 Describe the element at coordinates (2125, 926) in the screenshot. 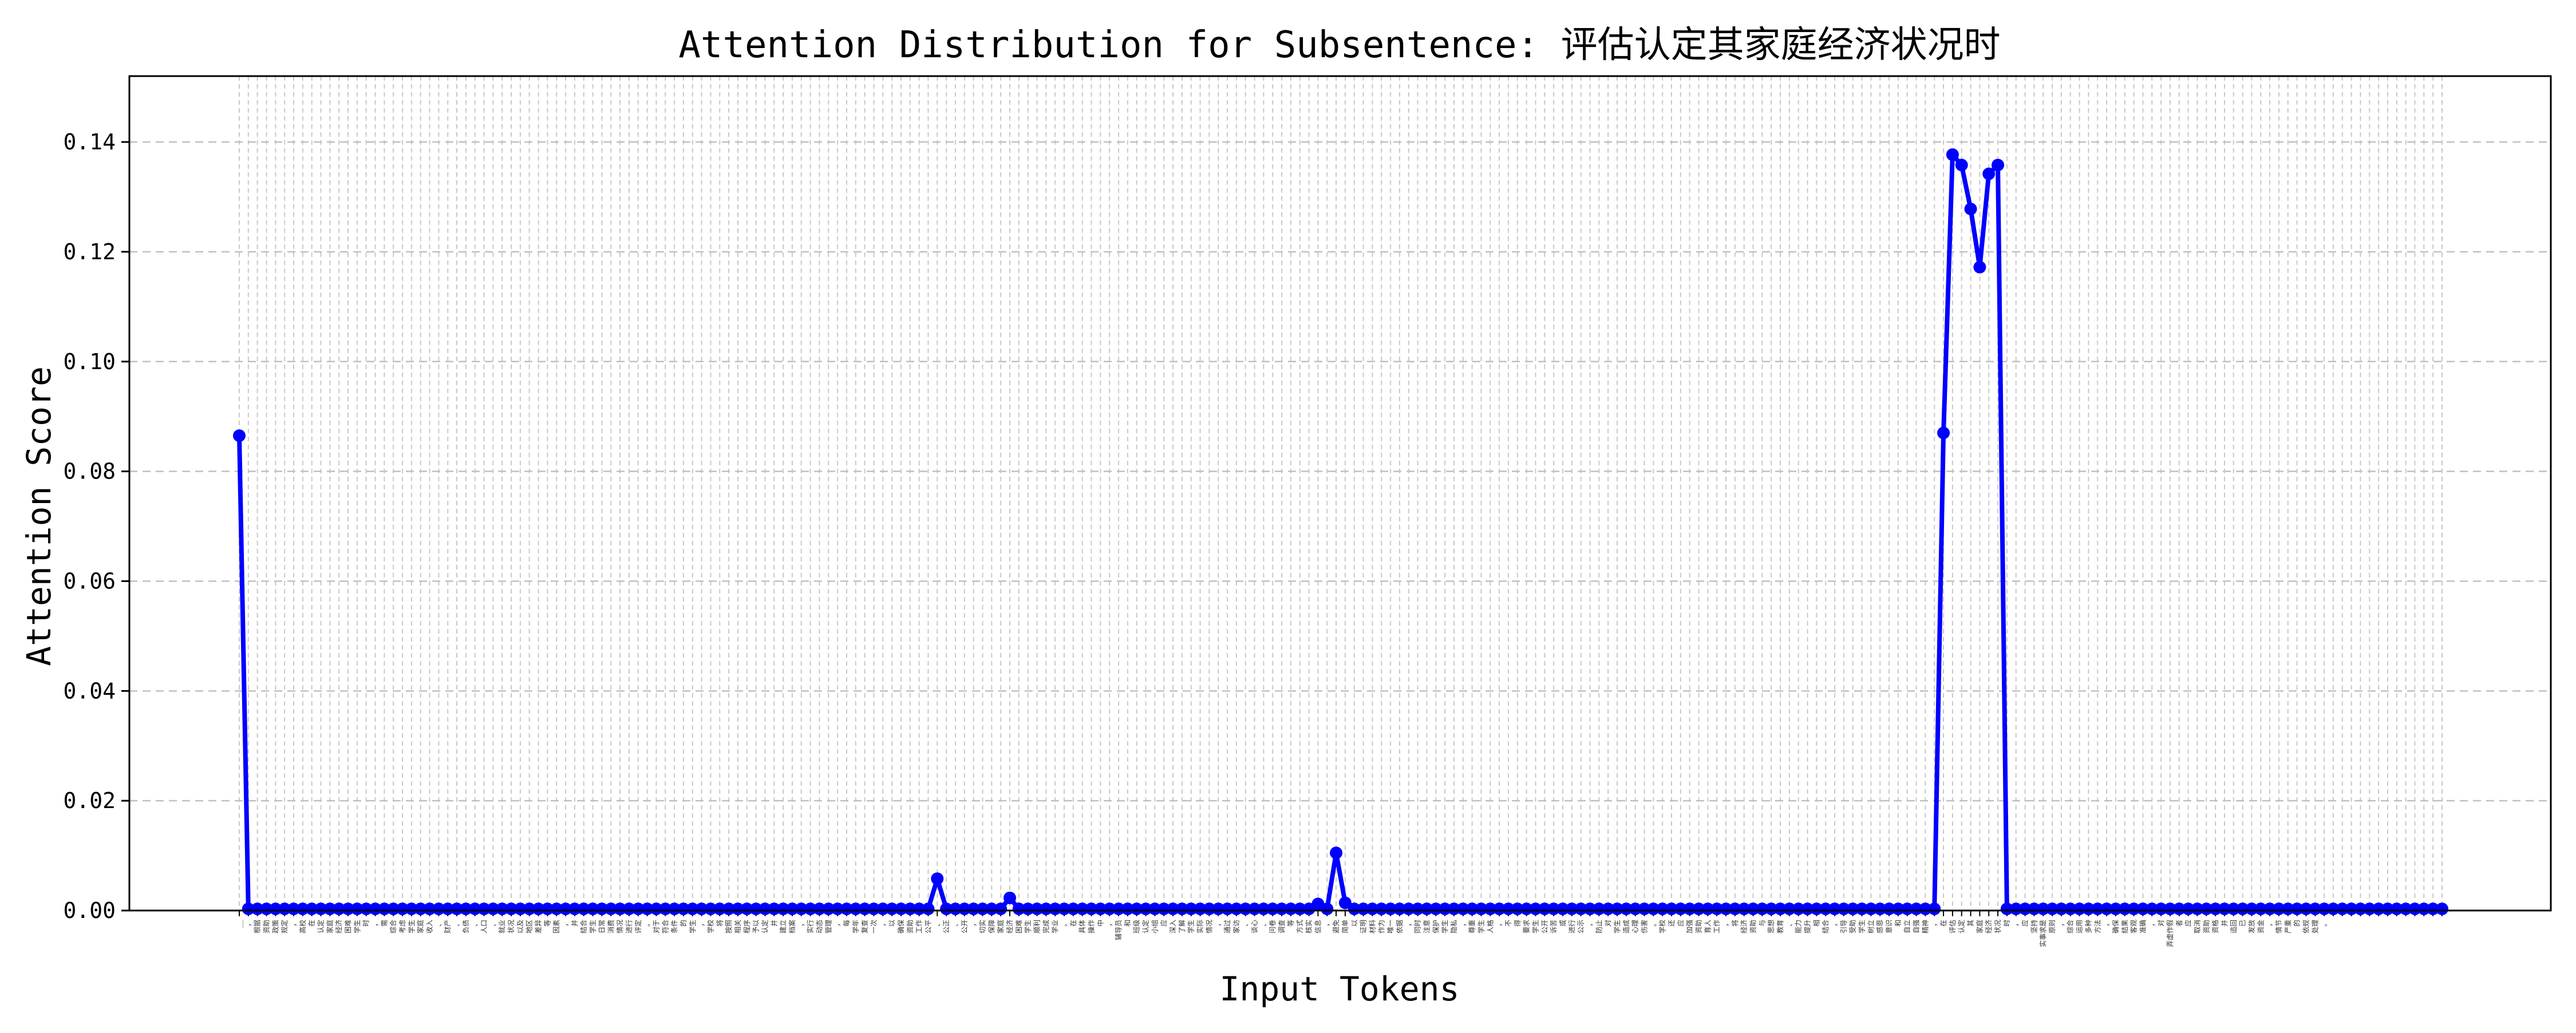

I see `x-tick-label: 结果` at that location.